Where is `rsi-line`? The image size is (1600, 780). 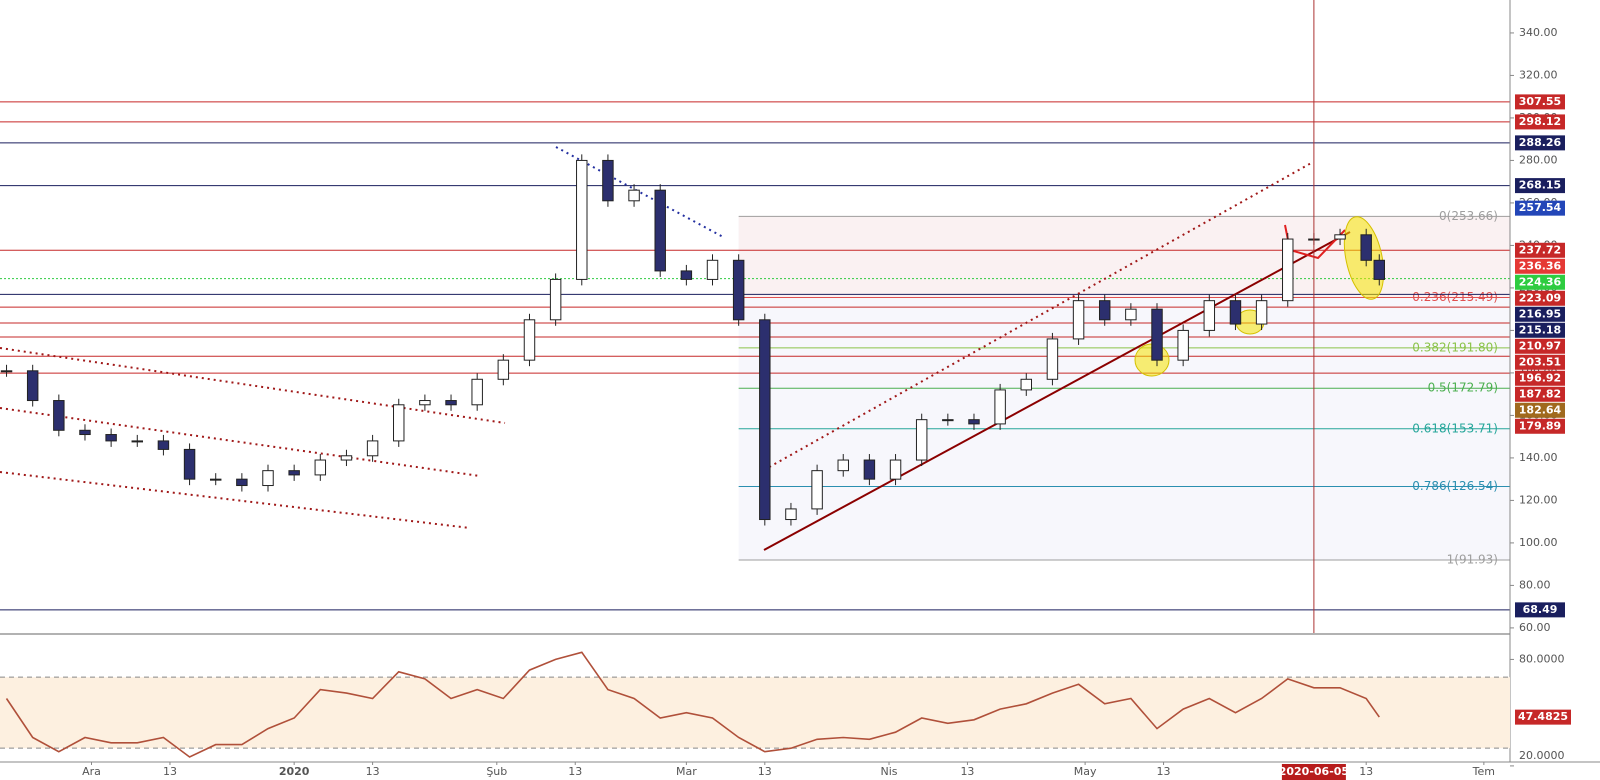 rsi-line is located at coordinates (692, 704).